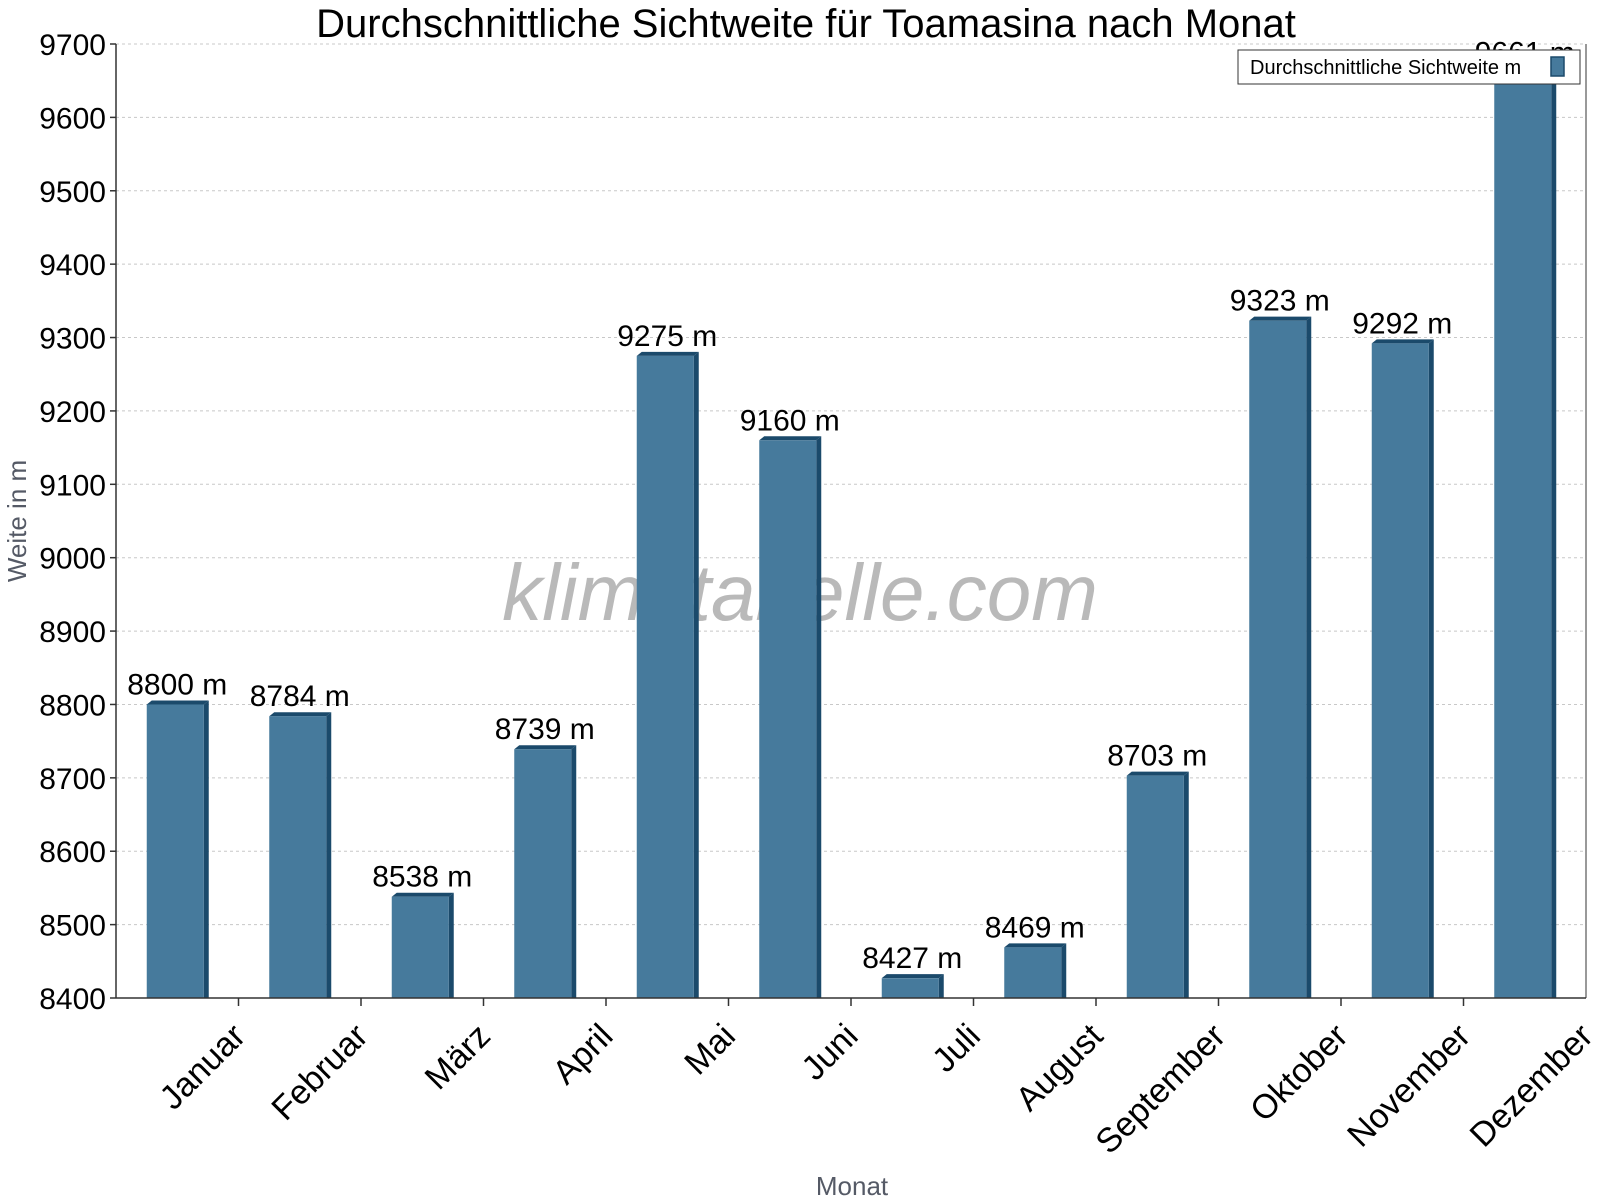 The height and width of the screenshot is (1200, 1600). I want to click on bar-mai, so click(667, 674).